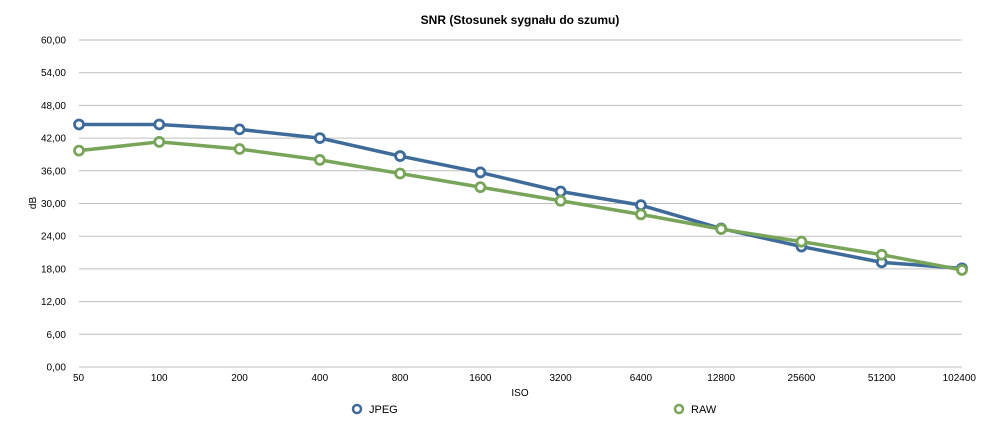  Describe the element at coordinates (53, 171) in the screenshot. I see `y-tick-label: 36,00` at that location.